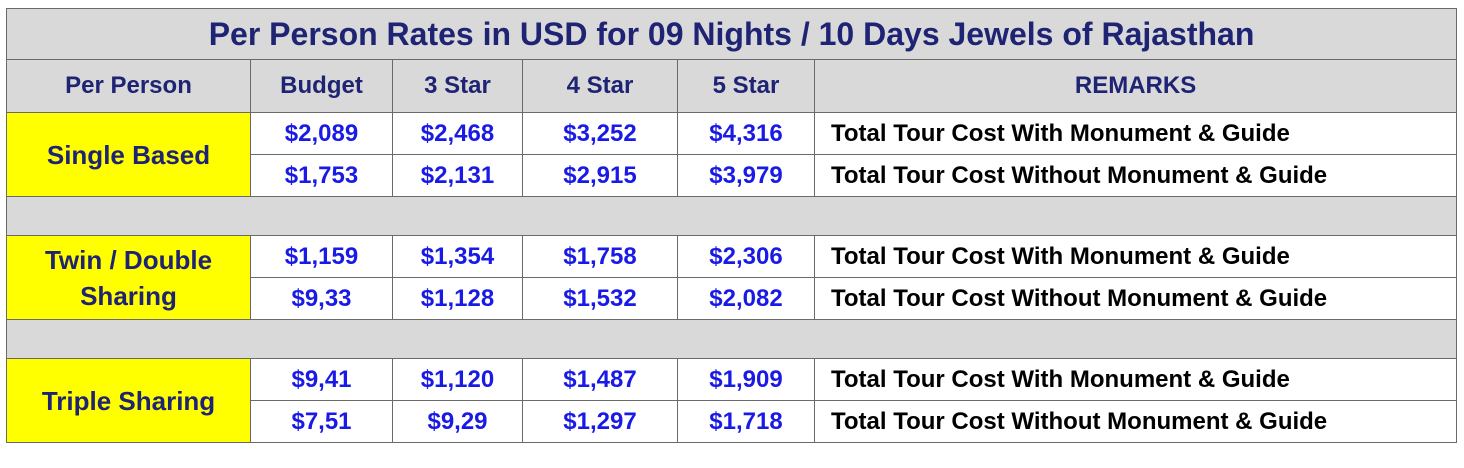 This screenshot has width=1464, height=468. I want to click on price-5-star: $2,306, so click(746, 256).